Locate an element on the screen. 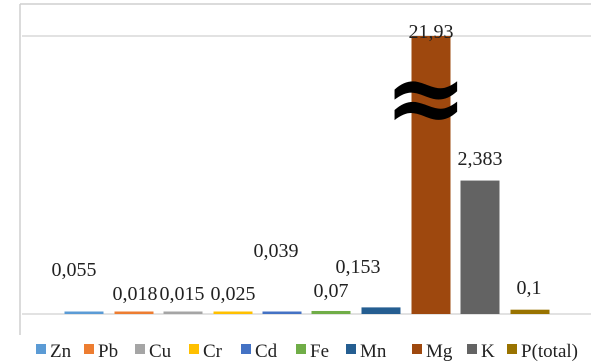  legend-label-mn: Mn is located at coordinates (373, 351).